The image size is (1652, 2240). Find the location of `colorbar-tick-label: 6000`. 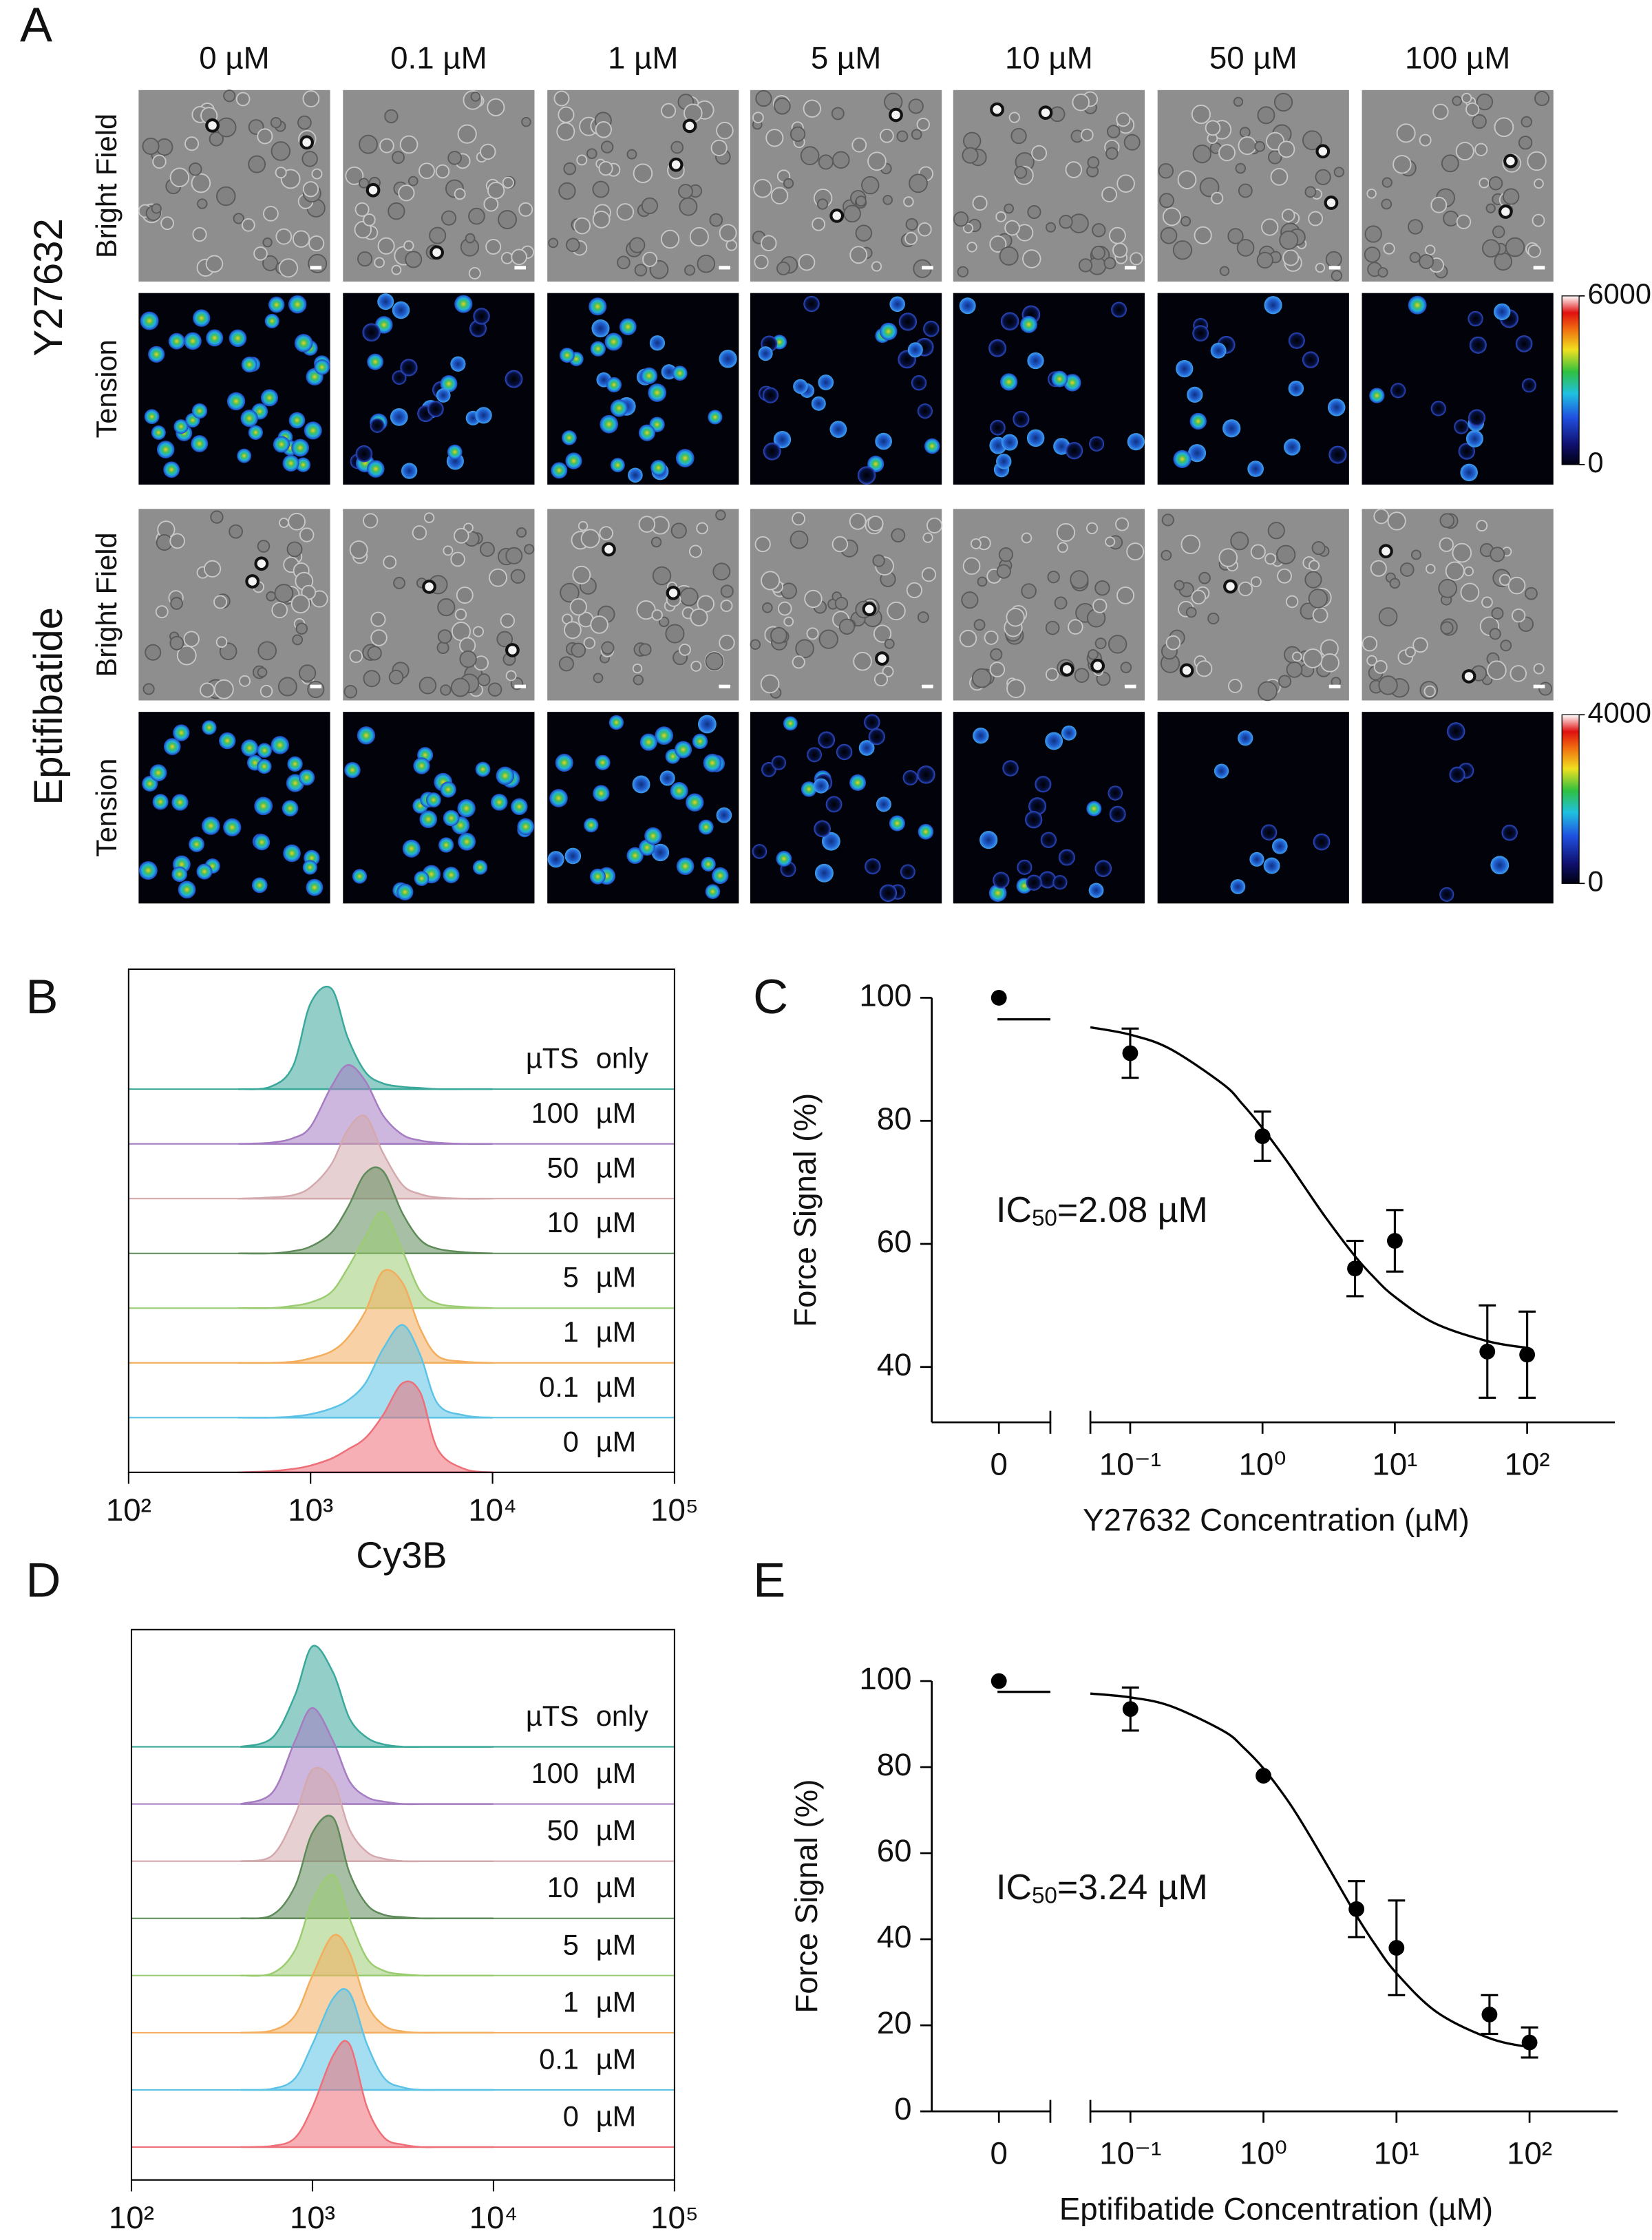

colorbar-tick-label: 6000 is located at coordinates (1619, 293).